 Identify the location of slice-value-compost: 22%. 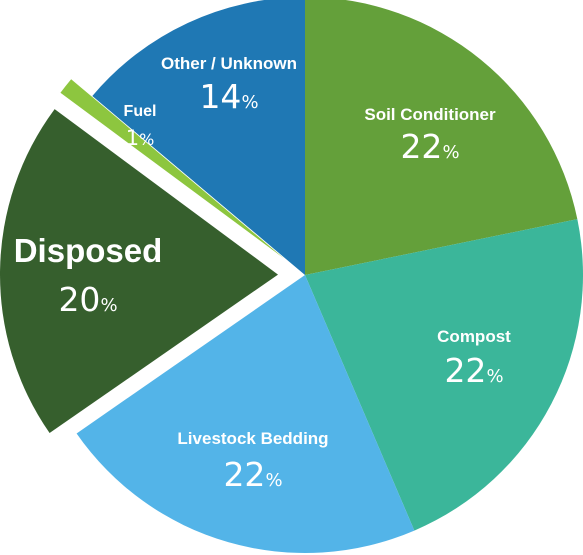
(473, 370).